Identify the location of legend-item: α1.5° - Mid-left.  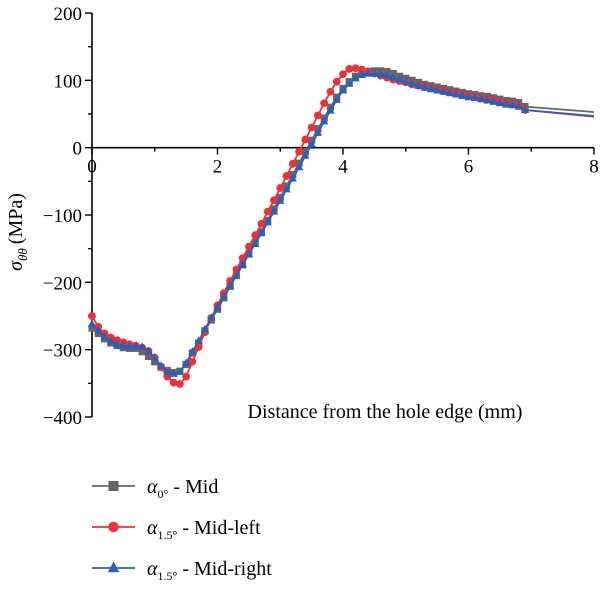
(176, 529).